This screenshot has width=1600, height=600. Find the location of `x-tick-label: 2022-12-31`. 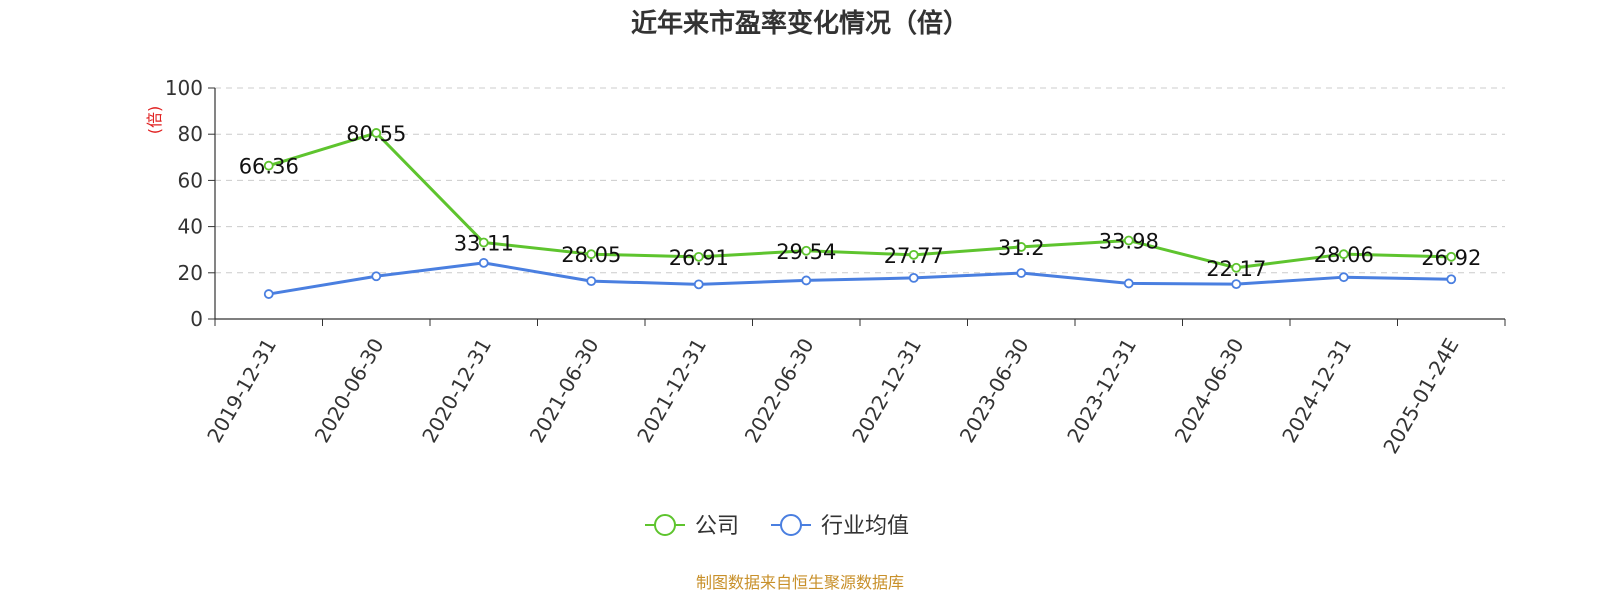

x-tick-label: 2022-12-31 is located at coordinates (886, 390).